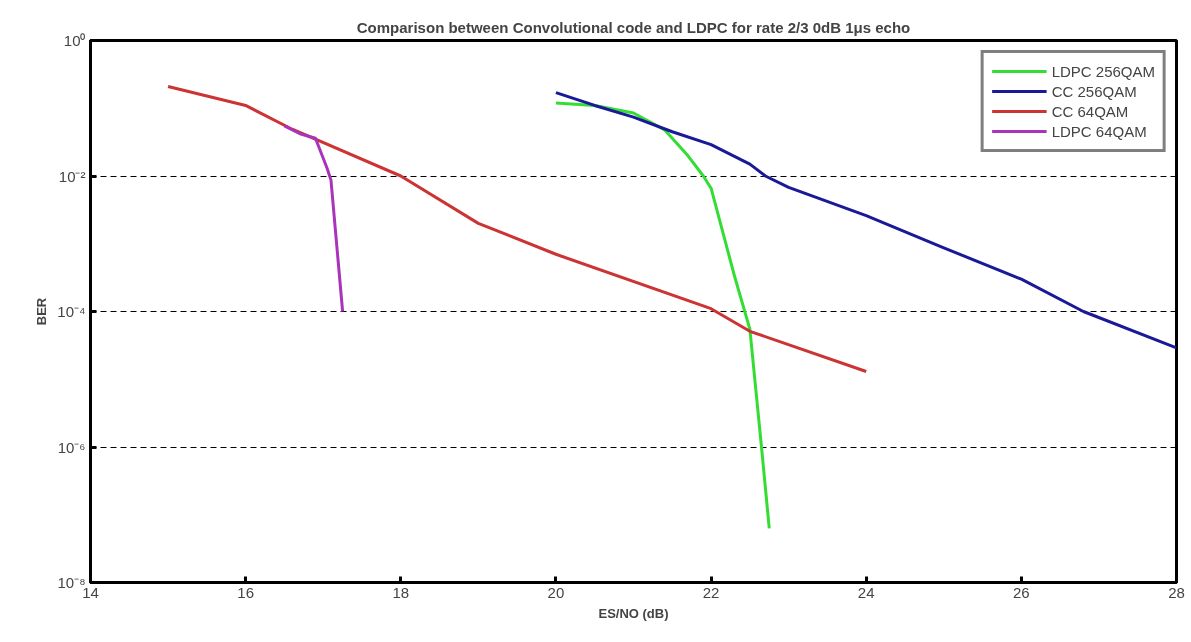 The image size is (1191, 642). Describe the element at coordinates (556, 592) in the screenshot. I see `x-tick-label: 20` at that location.